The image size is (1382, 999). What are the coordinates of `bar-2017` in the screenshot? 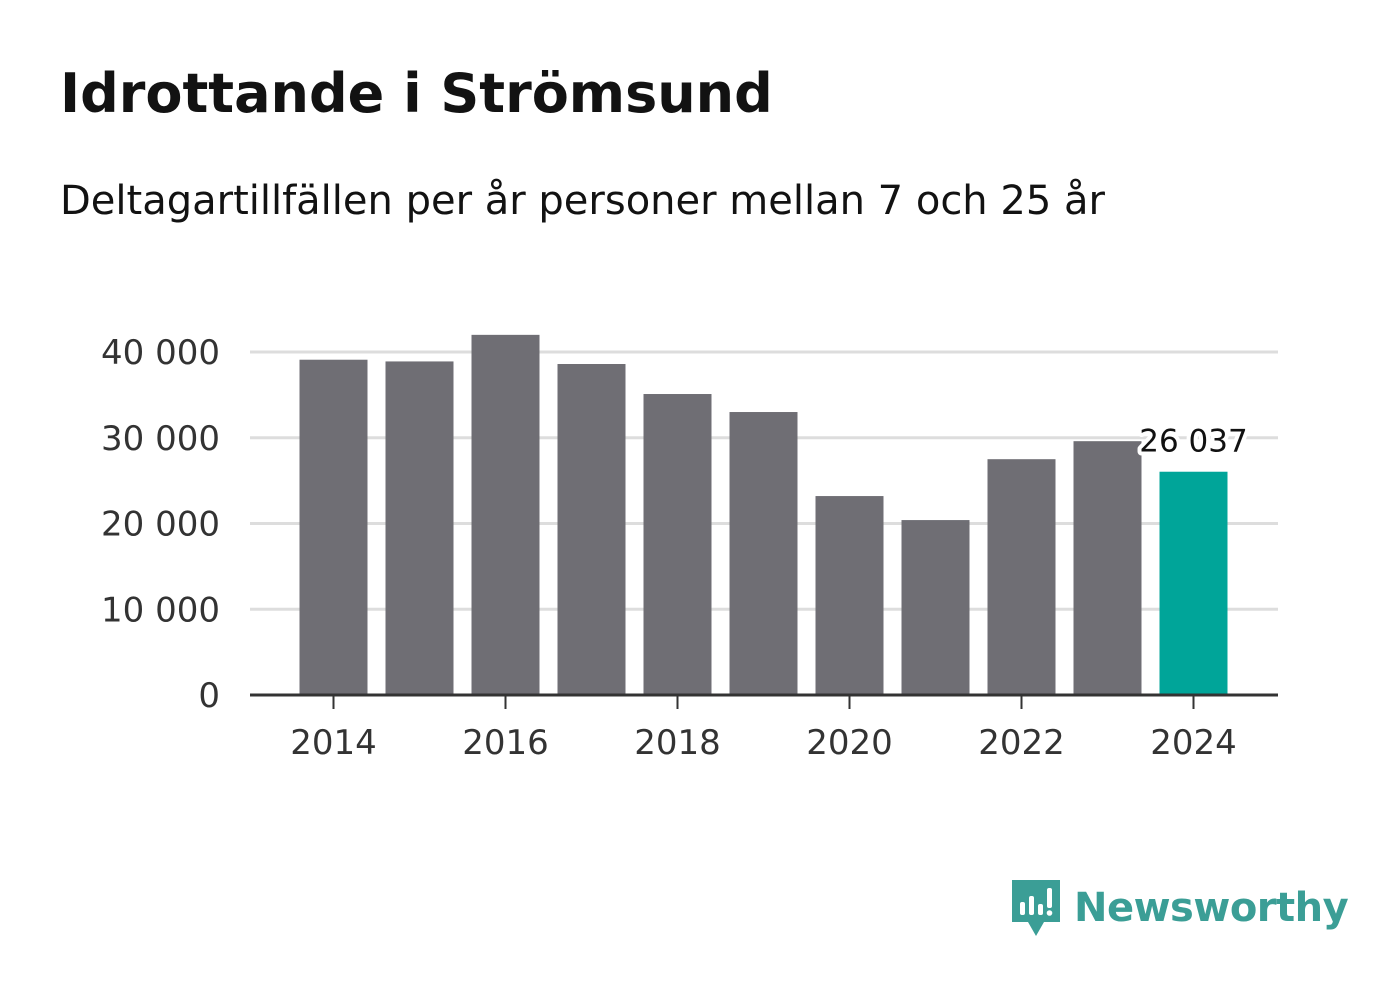 It's located at (591, 529).